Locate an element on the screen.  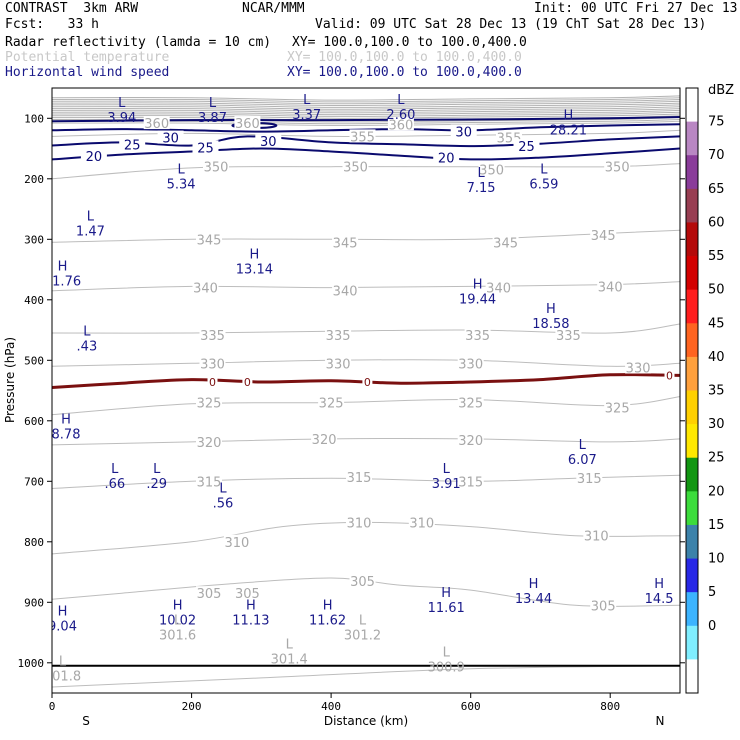
x-tick-label: 200 is located at coordinates (192, 706).